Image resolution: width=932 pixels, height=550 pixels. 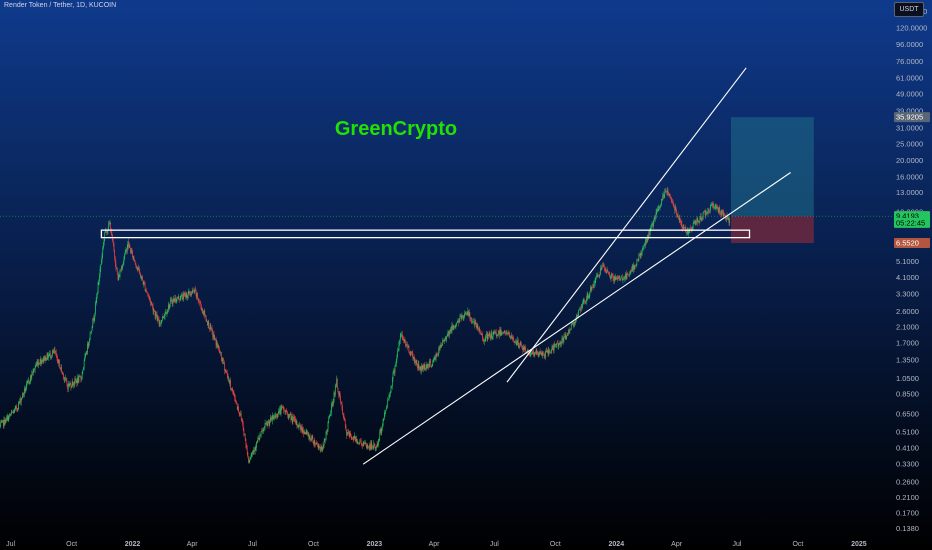 What do you see at coordinates (907, 293) in the screenshot?
I see `price-tick-label: 3.3000` at bounding box center [907, 293].